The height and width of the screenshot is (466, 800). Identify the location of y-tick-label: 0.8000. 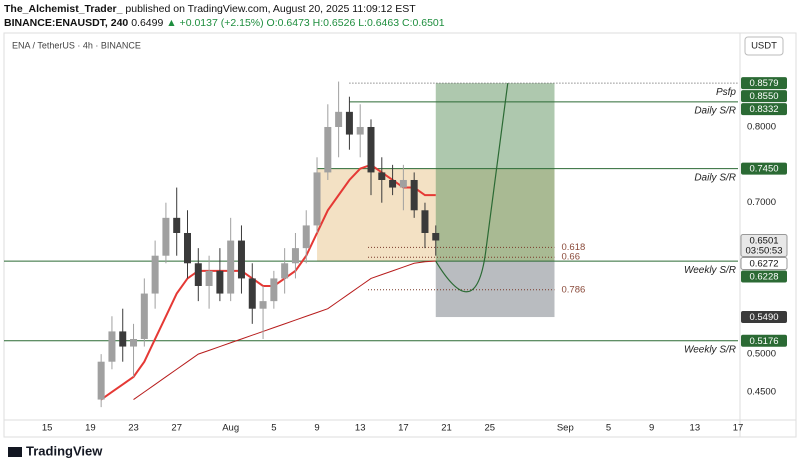
(761, 127).